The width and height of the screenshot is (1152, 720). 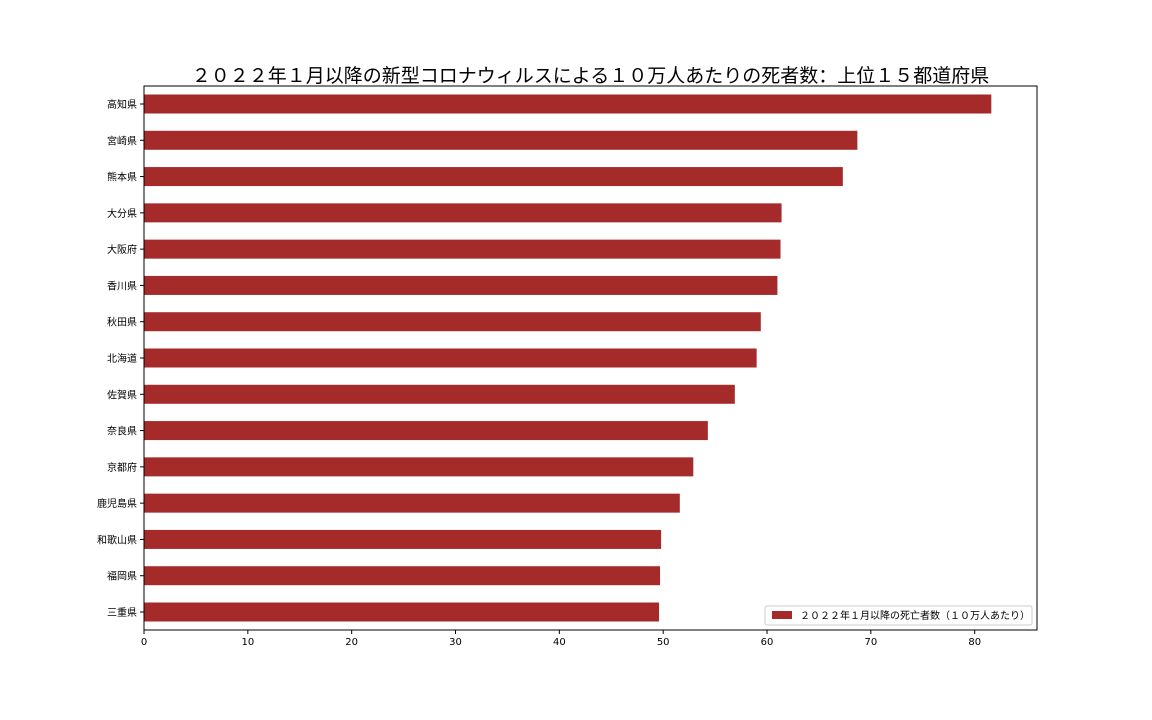 What do you see at coordinates (463, 213) in the screenshot?
I see `bar-大分県` at bounding box center [463, 213].